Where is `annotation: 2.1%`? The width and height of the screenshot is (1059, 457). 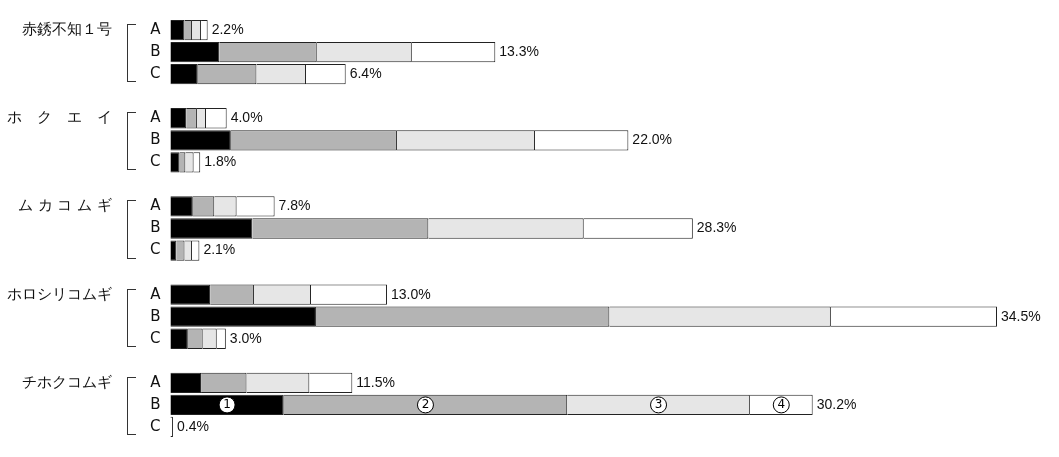
annotation: 2.1% is located at coordinates (219, 249).